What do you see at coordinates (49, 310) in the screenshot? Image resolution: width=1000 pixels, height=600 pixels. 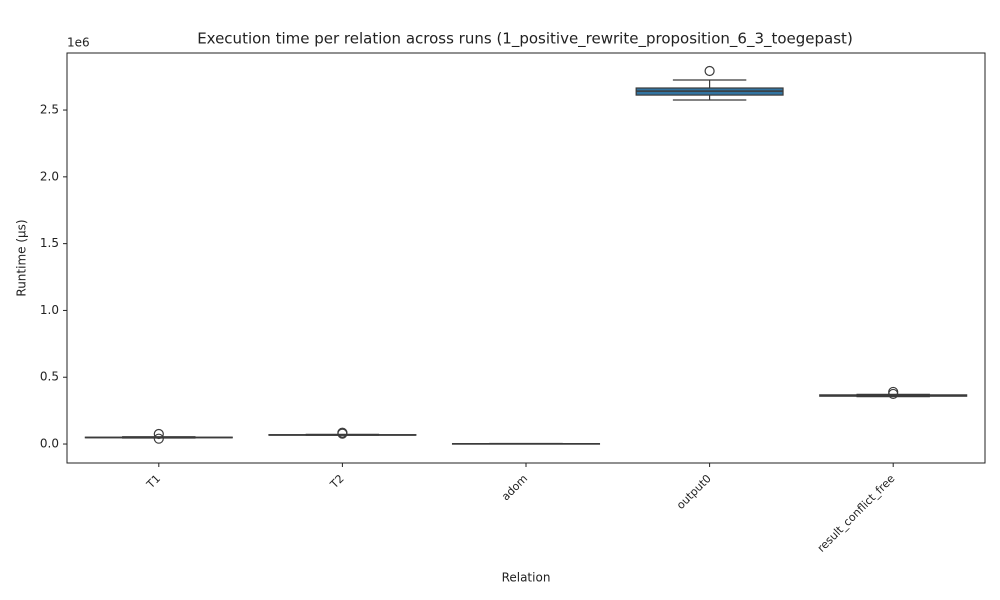 I see `y-tick-label: 1.0` at bounding box center [49, 310].